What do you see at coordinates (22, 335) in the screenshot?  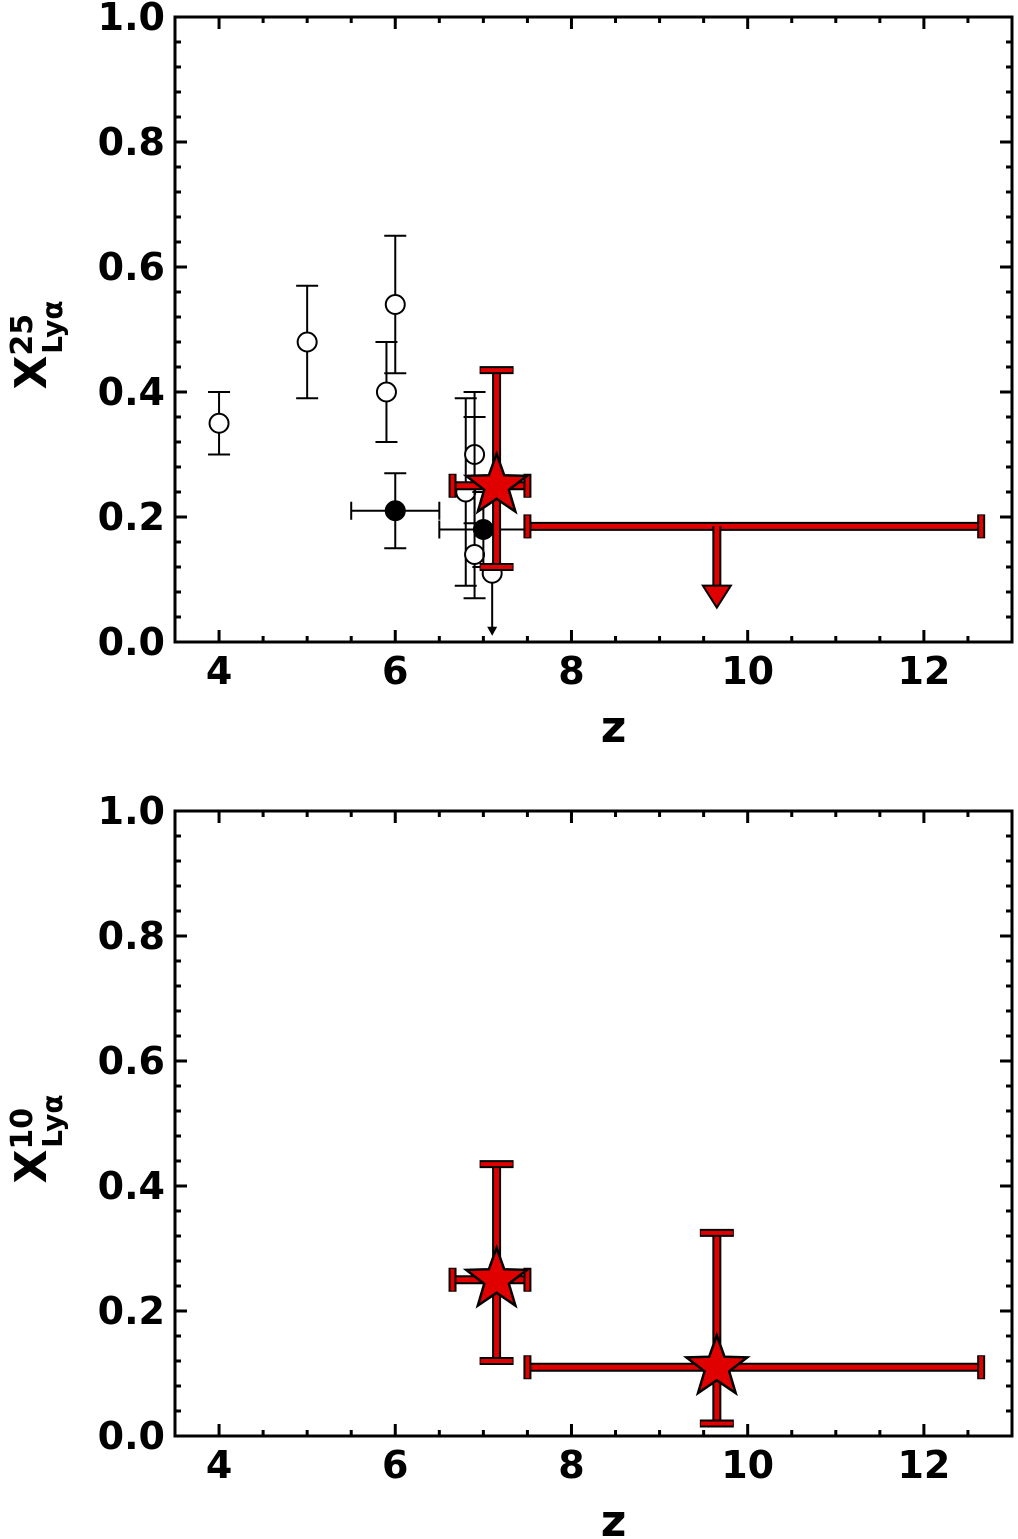 I see `y-axis-label-superscript: 25` at bounding box center [22, 335].